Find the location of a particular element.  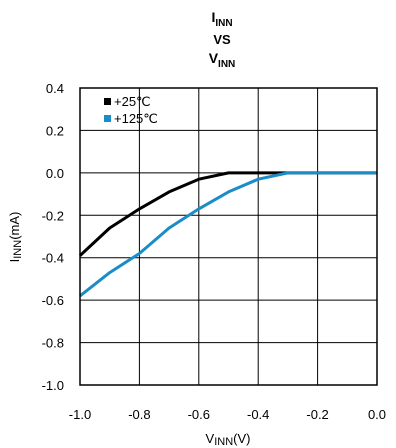

chart-title: IINN VS VINN is located at coordinates (222, 39).